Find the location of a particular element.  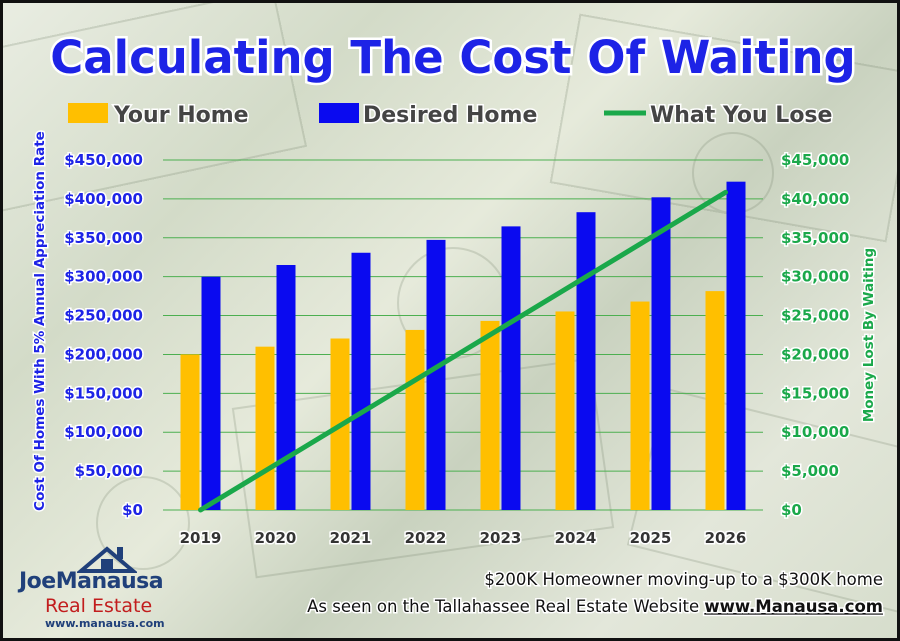

y-tick-right: $25,000 is located at coordinates (815, 316).